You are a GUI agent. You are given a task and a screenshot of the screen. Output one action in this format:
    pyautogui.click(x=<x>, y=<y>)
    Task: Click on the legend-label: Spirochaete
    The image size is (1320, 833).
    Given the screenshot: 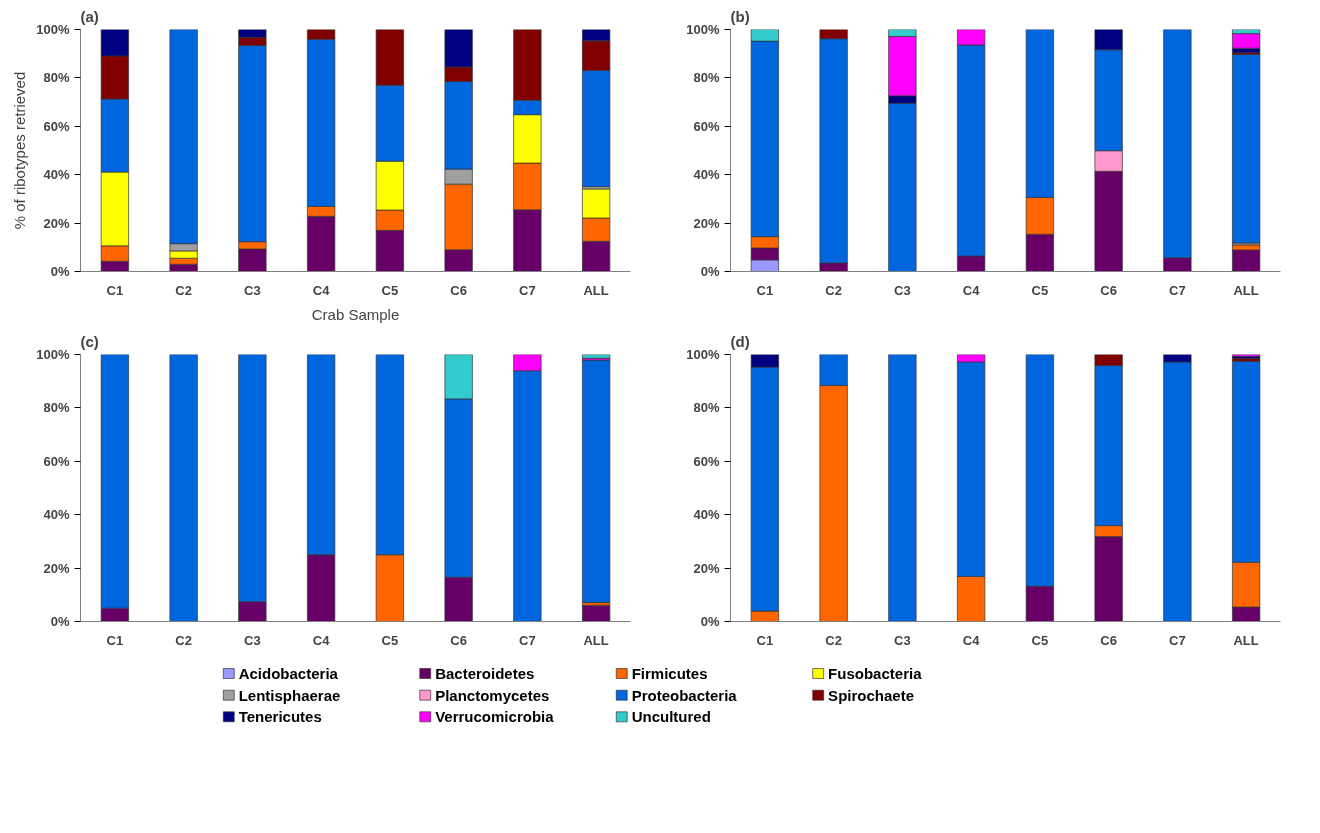 What is the action you would take?
    pyautogui.click(x=871, y=695)
    